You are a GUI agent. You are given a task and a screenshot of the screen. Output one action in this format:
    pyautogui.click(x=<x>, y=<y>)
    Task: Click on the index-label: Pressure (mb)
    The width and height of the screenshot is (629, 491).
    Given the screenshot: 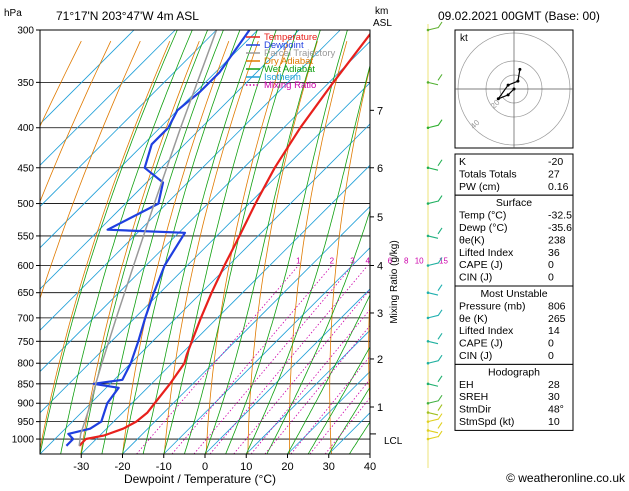 What is the action you would take?
    pyautogui.click(x=492, y=306)
    